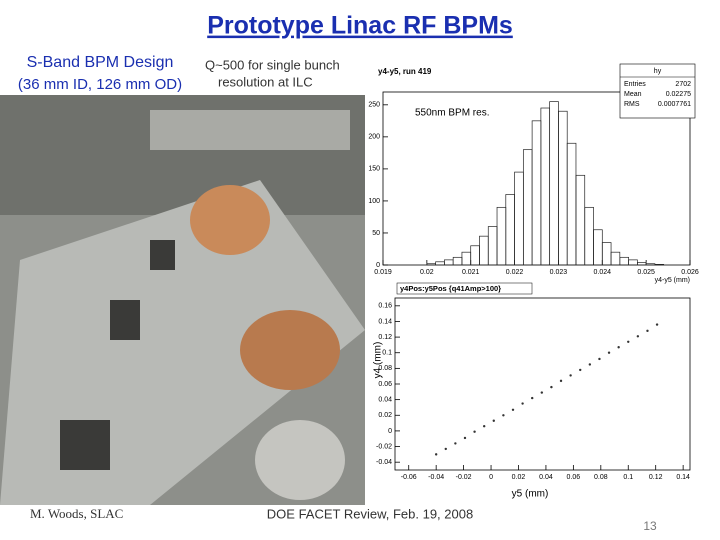  What do you see at coordinates (385, 399) in the screenshot?
I see `y-tick-label: 0.04` at bounding box center [385, 399].